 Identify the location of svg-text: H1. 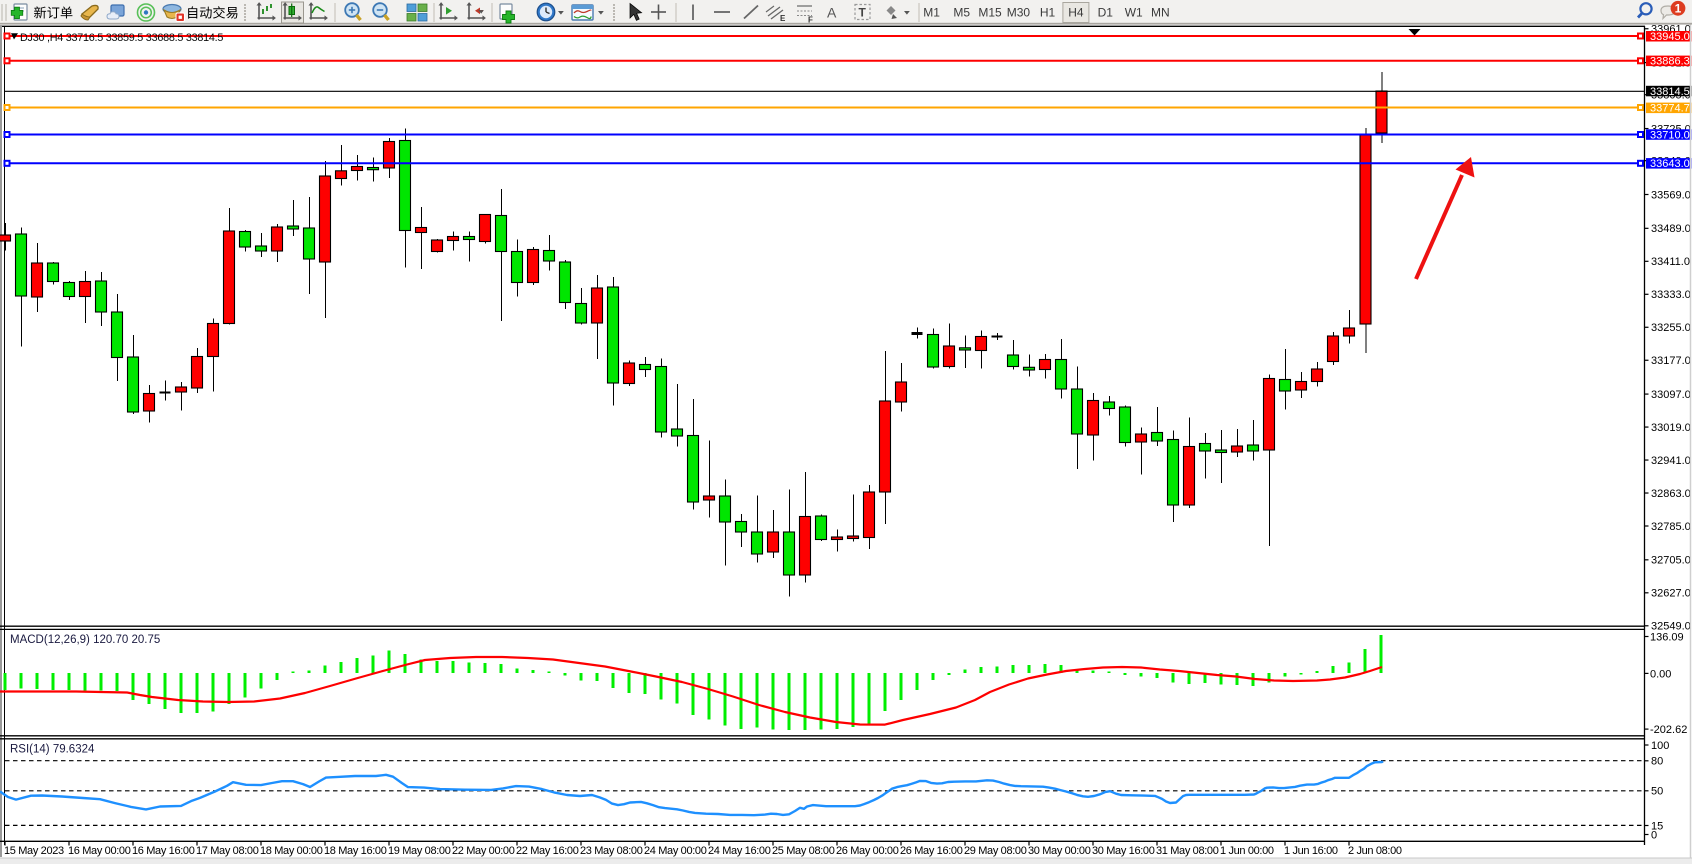
(1048, 13).